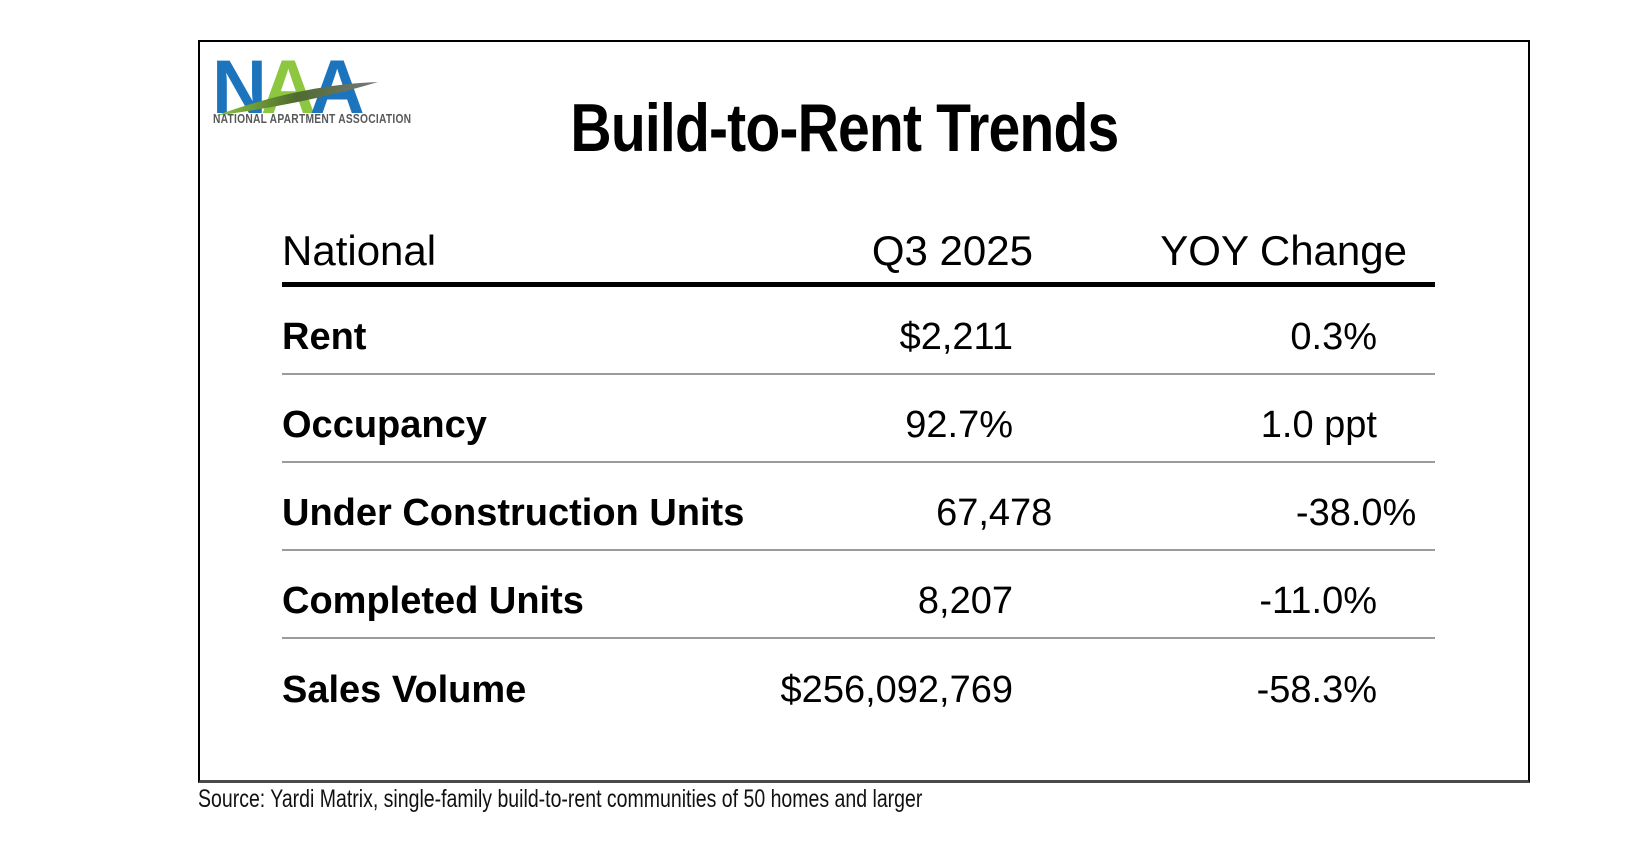  What do you see at coordinates (404, 690) in the screenshot?
I see `row-label: Sales Volume` at bounding box center [404, 690].